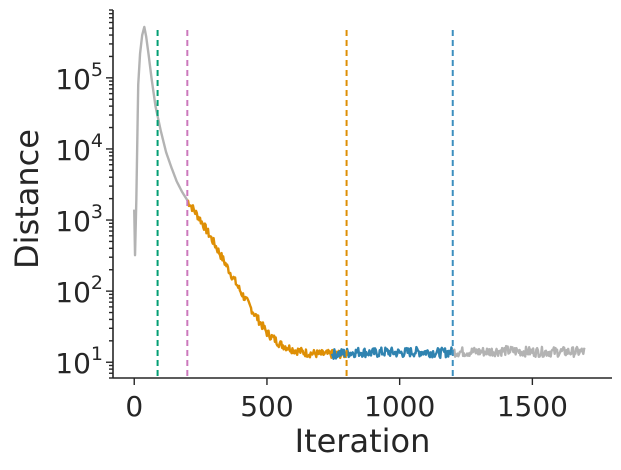 The image size is (621, 470). Describe the element at coordinates (27, 199) in the screenshot. I see `y-axis-label: Distance` at that location.